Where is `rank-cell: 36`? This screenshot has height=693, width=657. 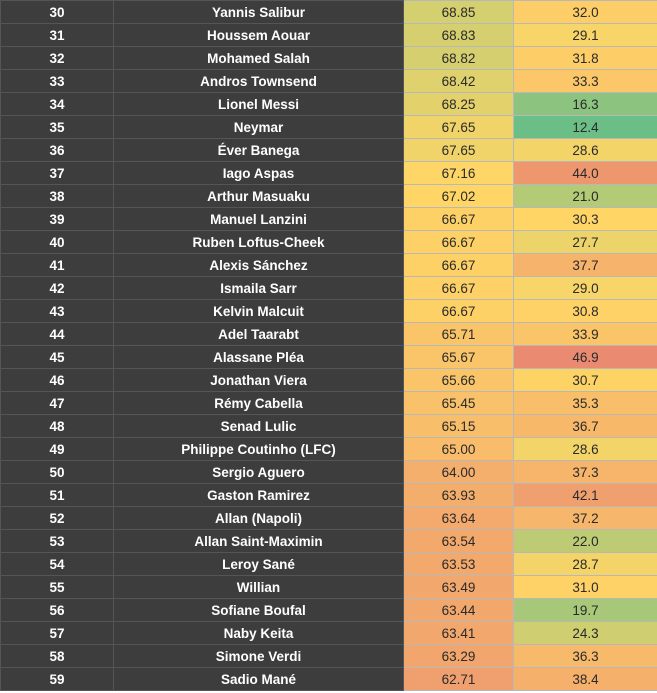
rank-cell: 36 is located at coordinates (57, 150).